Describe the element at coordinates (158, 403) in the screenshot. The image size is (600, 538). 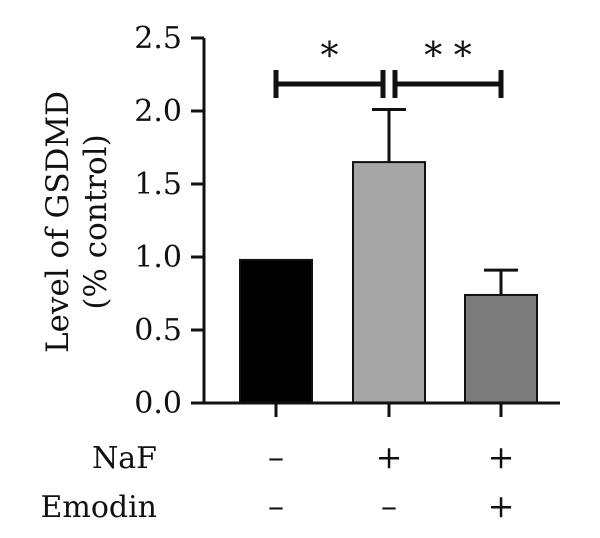
I see `y-tick-label-0: 0.0` at that location.